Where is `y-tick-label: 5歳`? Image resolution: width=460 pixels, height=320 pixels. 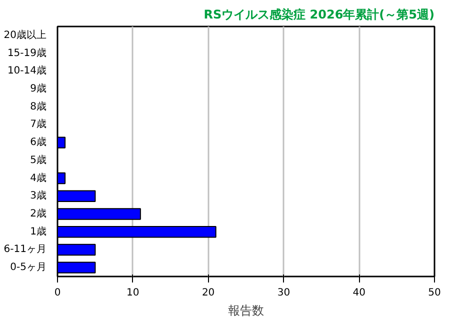
y-tick-label: 5歳 is located at coordinates (38, 160).